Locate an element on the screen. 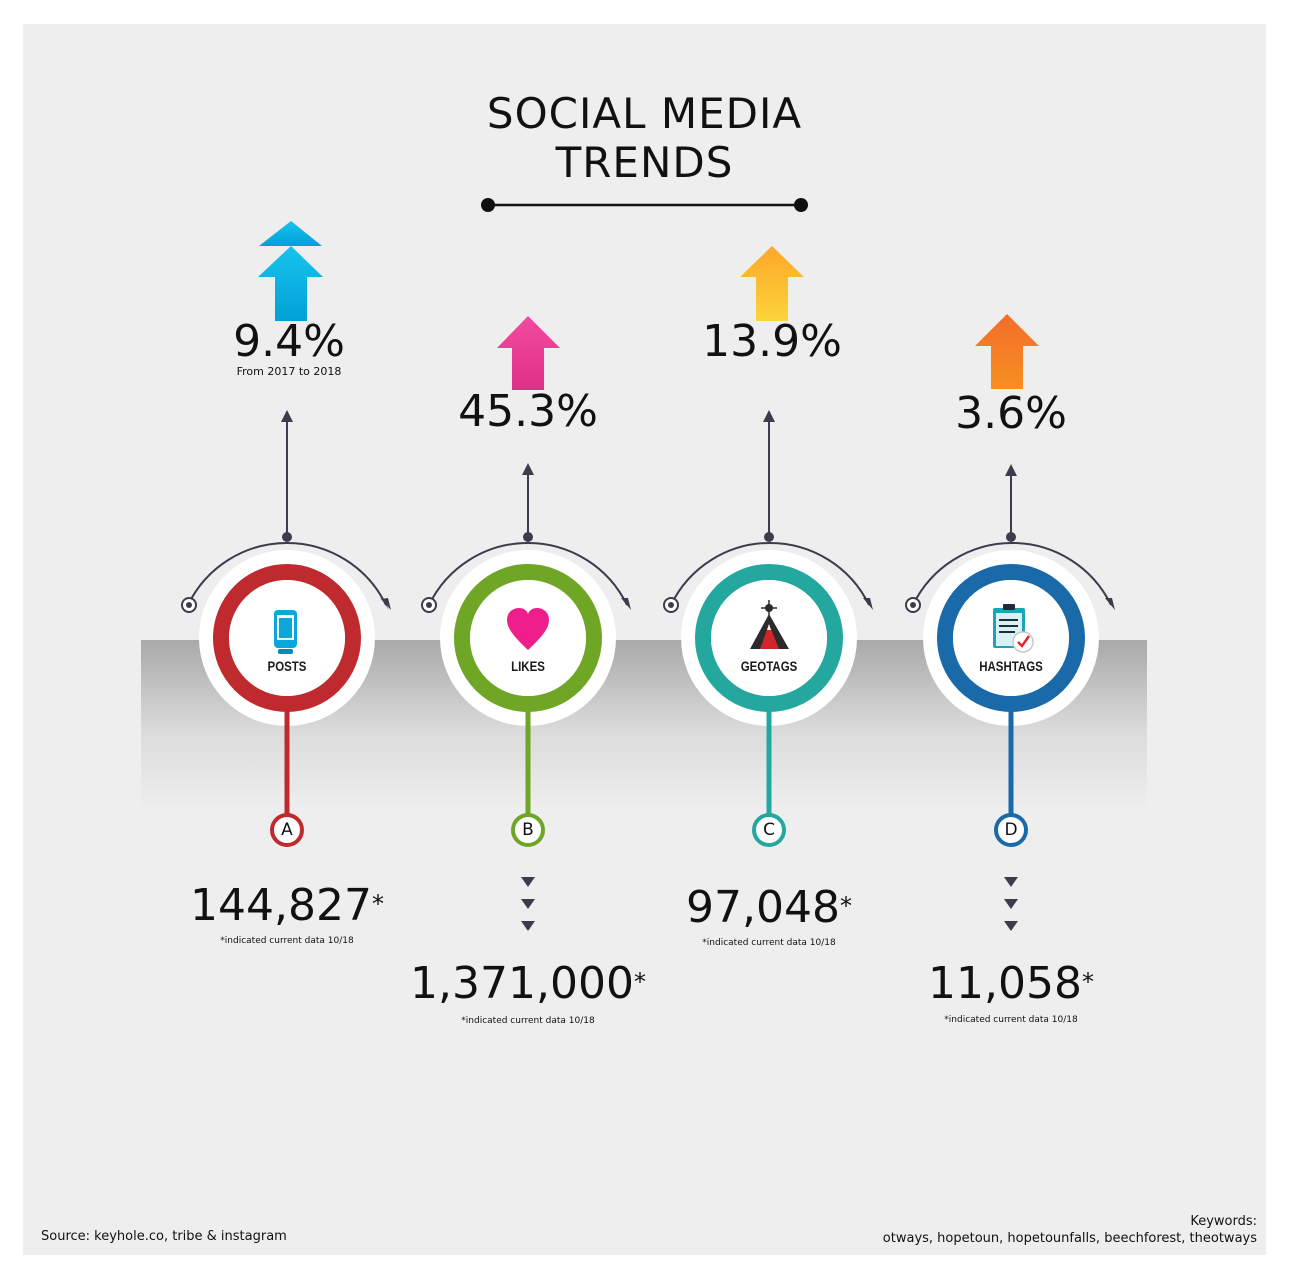 Image resolution: width=1289 pixels, height=1280 pixels. item-d-note: *indicated current data 10/18 is located at coordinates (1011, 1020).